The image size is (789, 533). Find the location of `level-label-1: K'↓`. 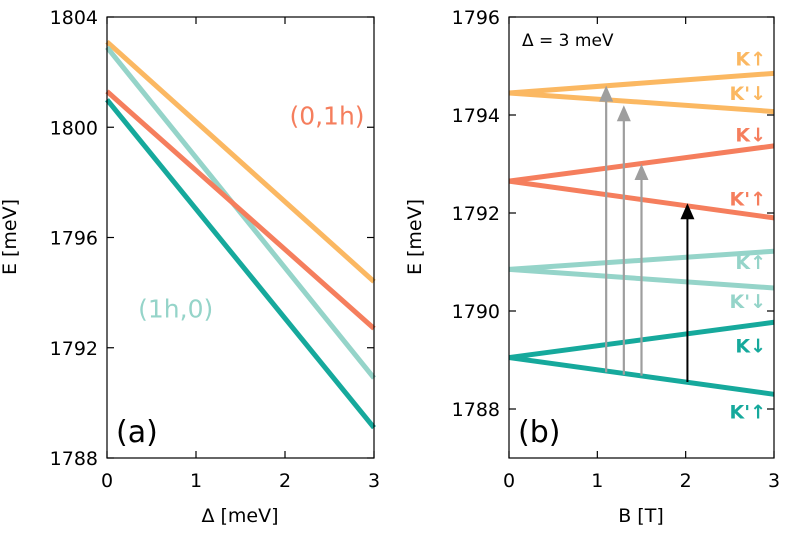

level-label-1: K'↓ is located at coordinates (748, 94).